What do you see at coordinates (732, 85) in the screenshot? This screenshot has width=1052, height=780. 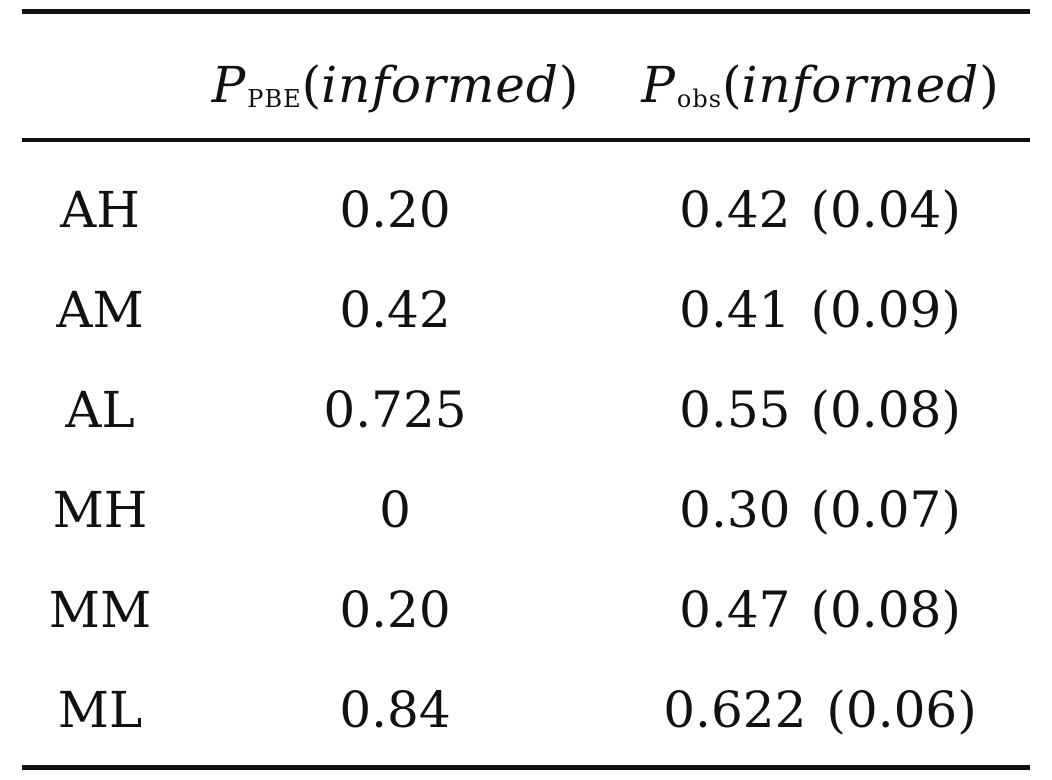 I see `header-p-obs-open-paren: (` at bounding box center [732, 85].